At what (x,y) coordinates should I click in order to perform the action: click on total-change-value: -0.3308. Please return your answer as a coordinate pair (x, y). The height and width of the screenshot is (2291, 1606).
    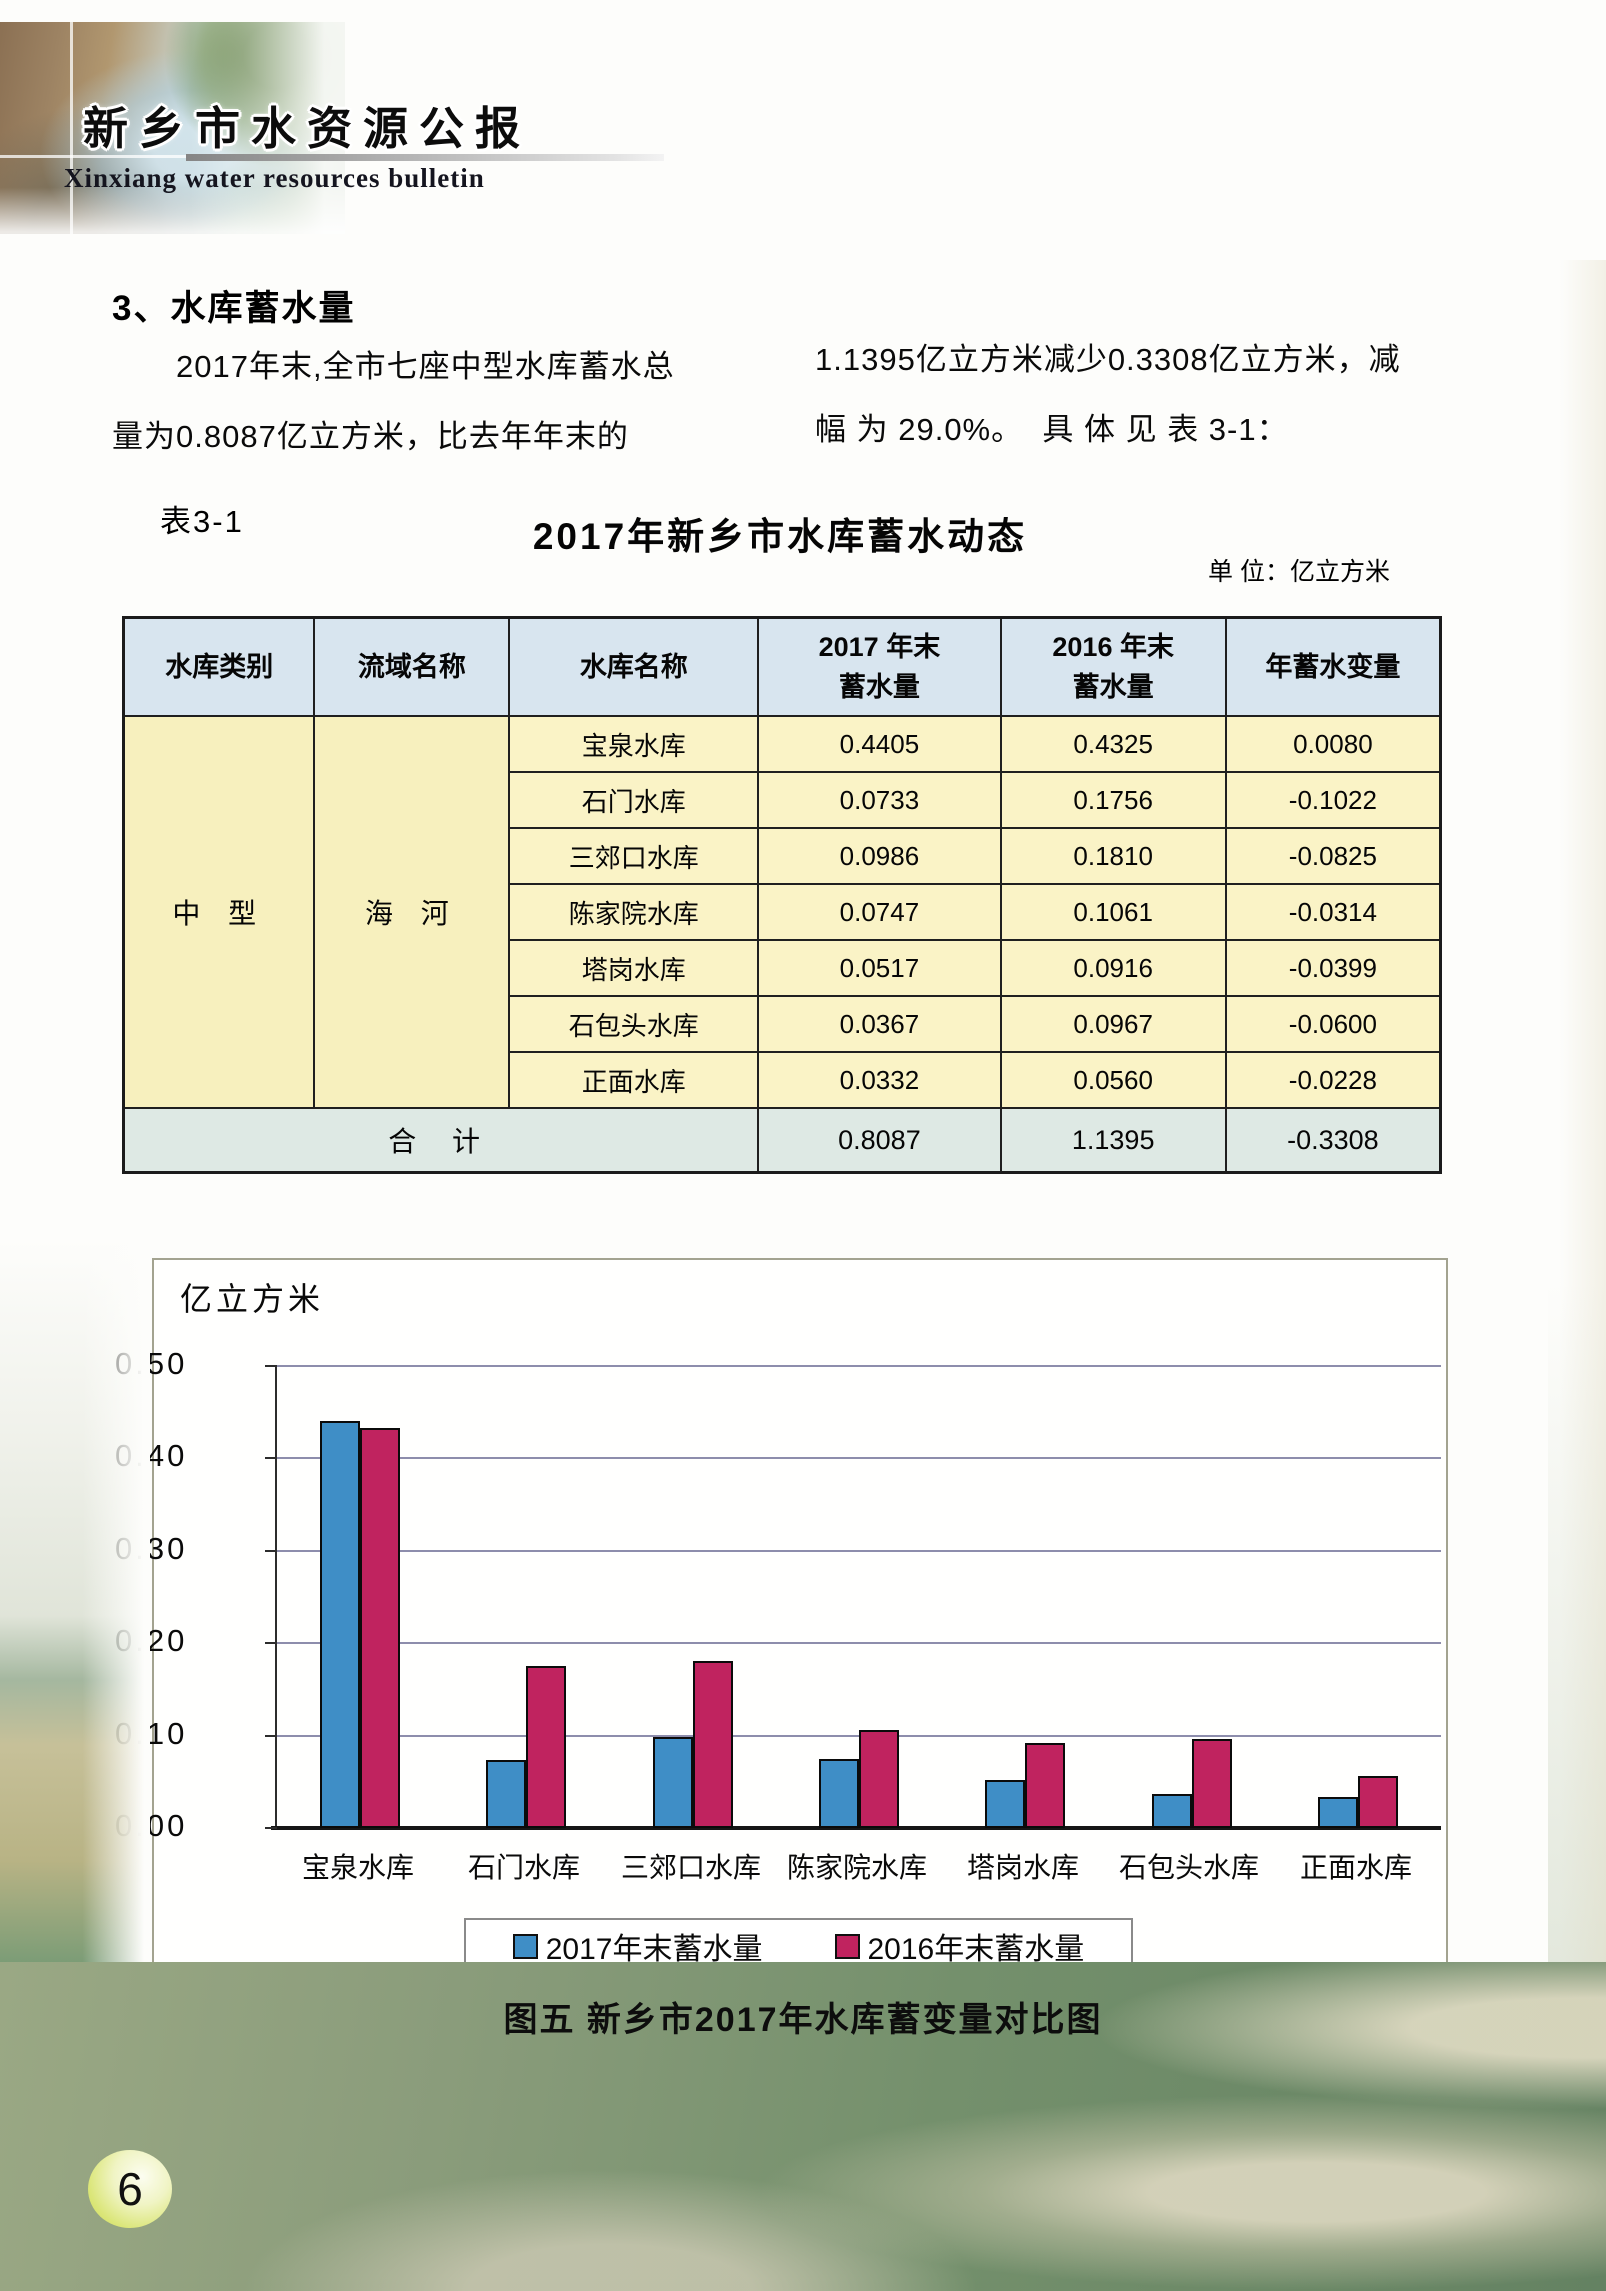
    Looking at the image, I should click on (1333, 1140).